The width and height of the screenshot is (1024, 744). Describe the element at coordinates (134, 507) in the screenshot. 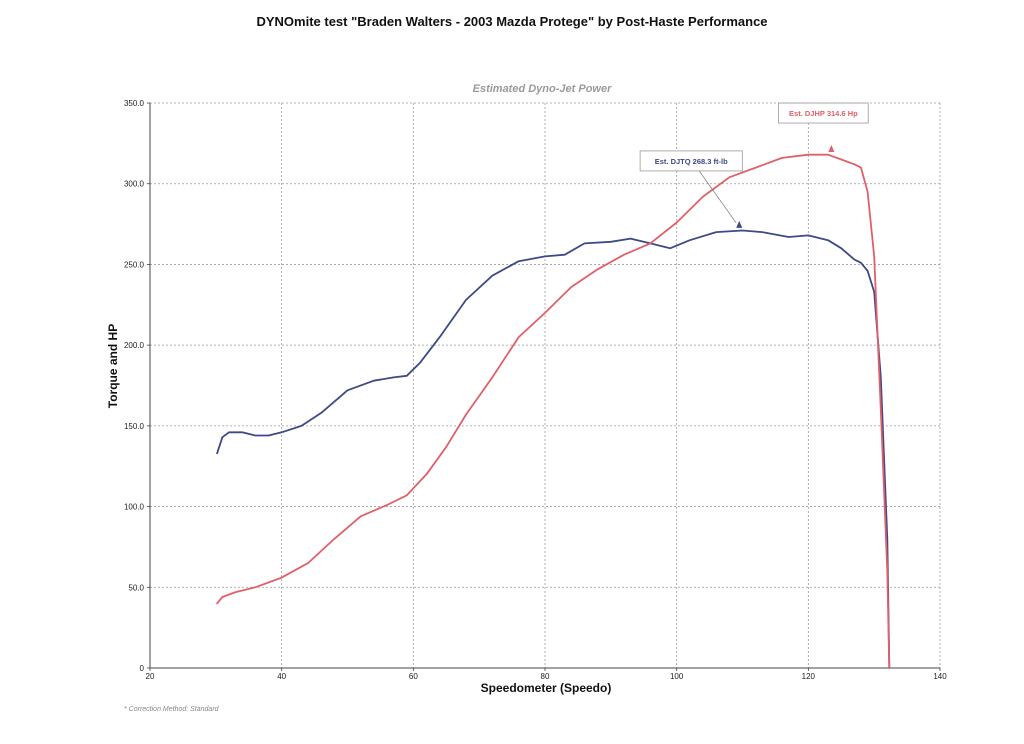

I see `y-tick-label: 100.0` at that location.